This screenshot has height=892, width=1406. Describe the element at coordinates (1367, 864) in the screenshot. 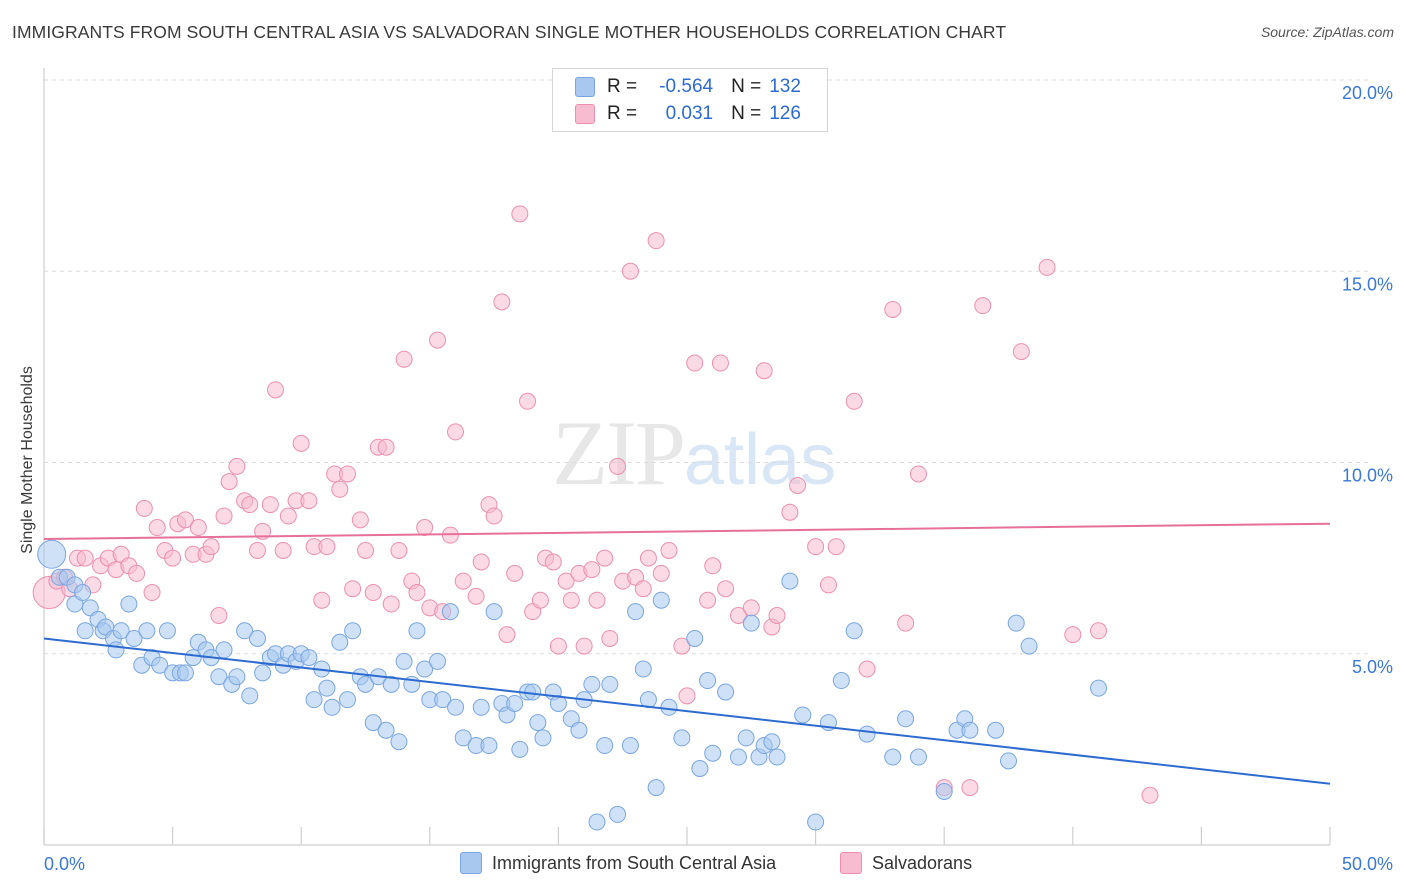

I see `x-tick-label: 50.0%` at that location.